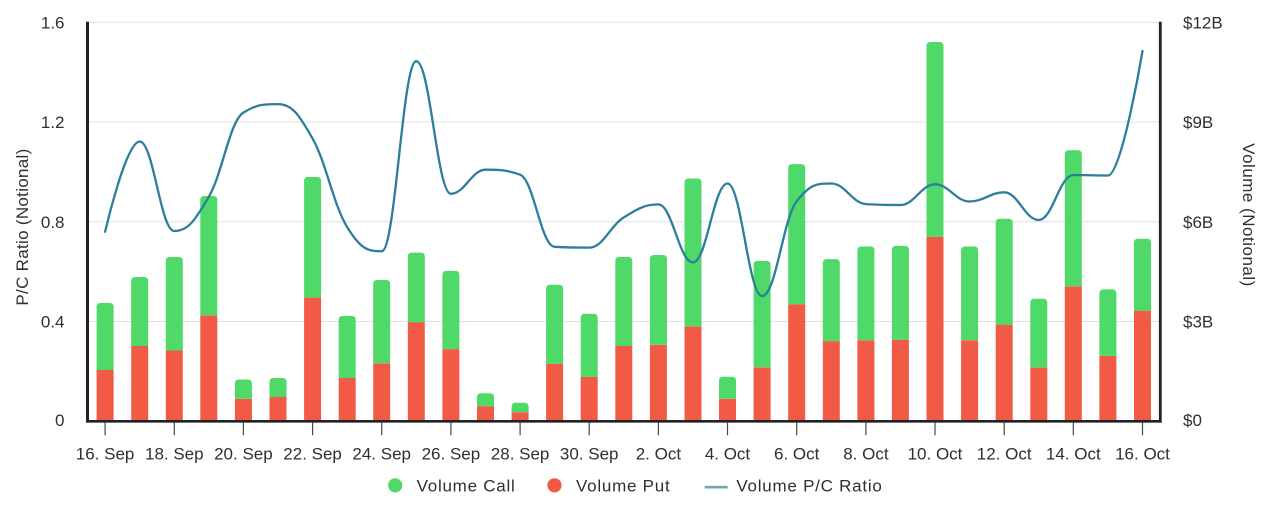 The height and width of the screenshot is (510, 1264). What do you see at coordinates (1248, 215) in the screenshot?
I see `svg-text: Volume (Notional)` at bounding box center [1248, 215].